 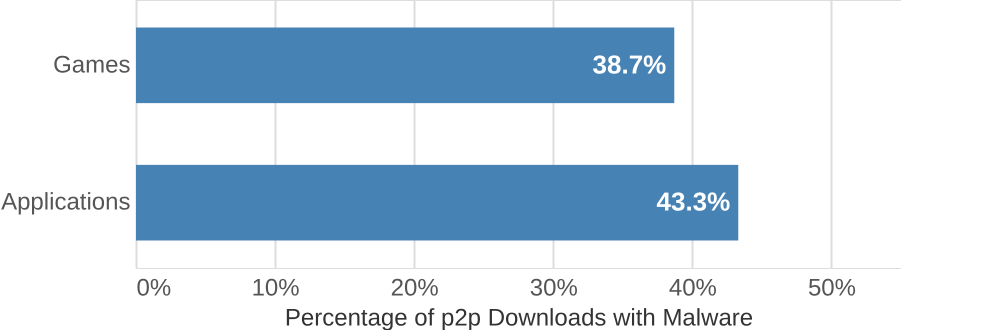 What do you see at coordinates (154, 288) in the screenshot?
I see `x-tick-label: 0%` at bounding box center [154, 288].